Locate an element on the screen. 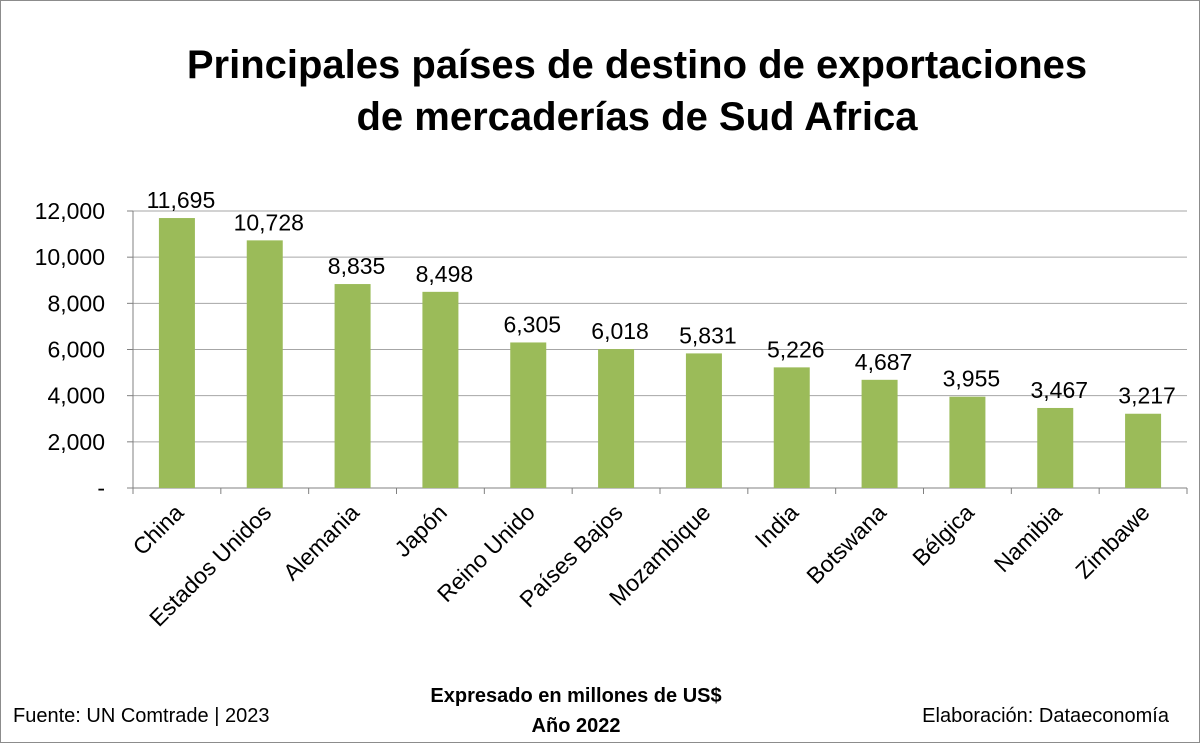  data-label-5: 6,018 is located at coordinates (620, 331).